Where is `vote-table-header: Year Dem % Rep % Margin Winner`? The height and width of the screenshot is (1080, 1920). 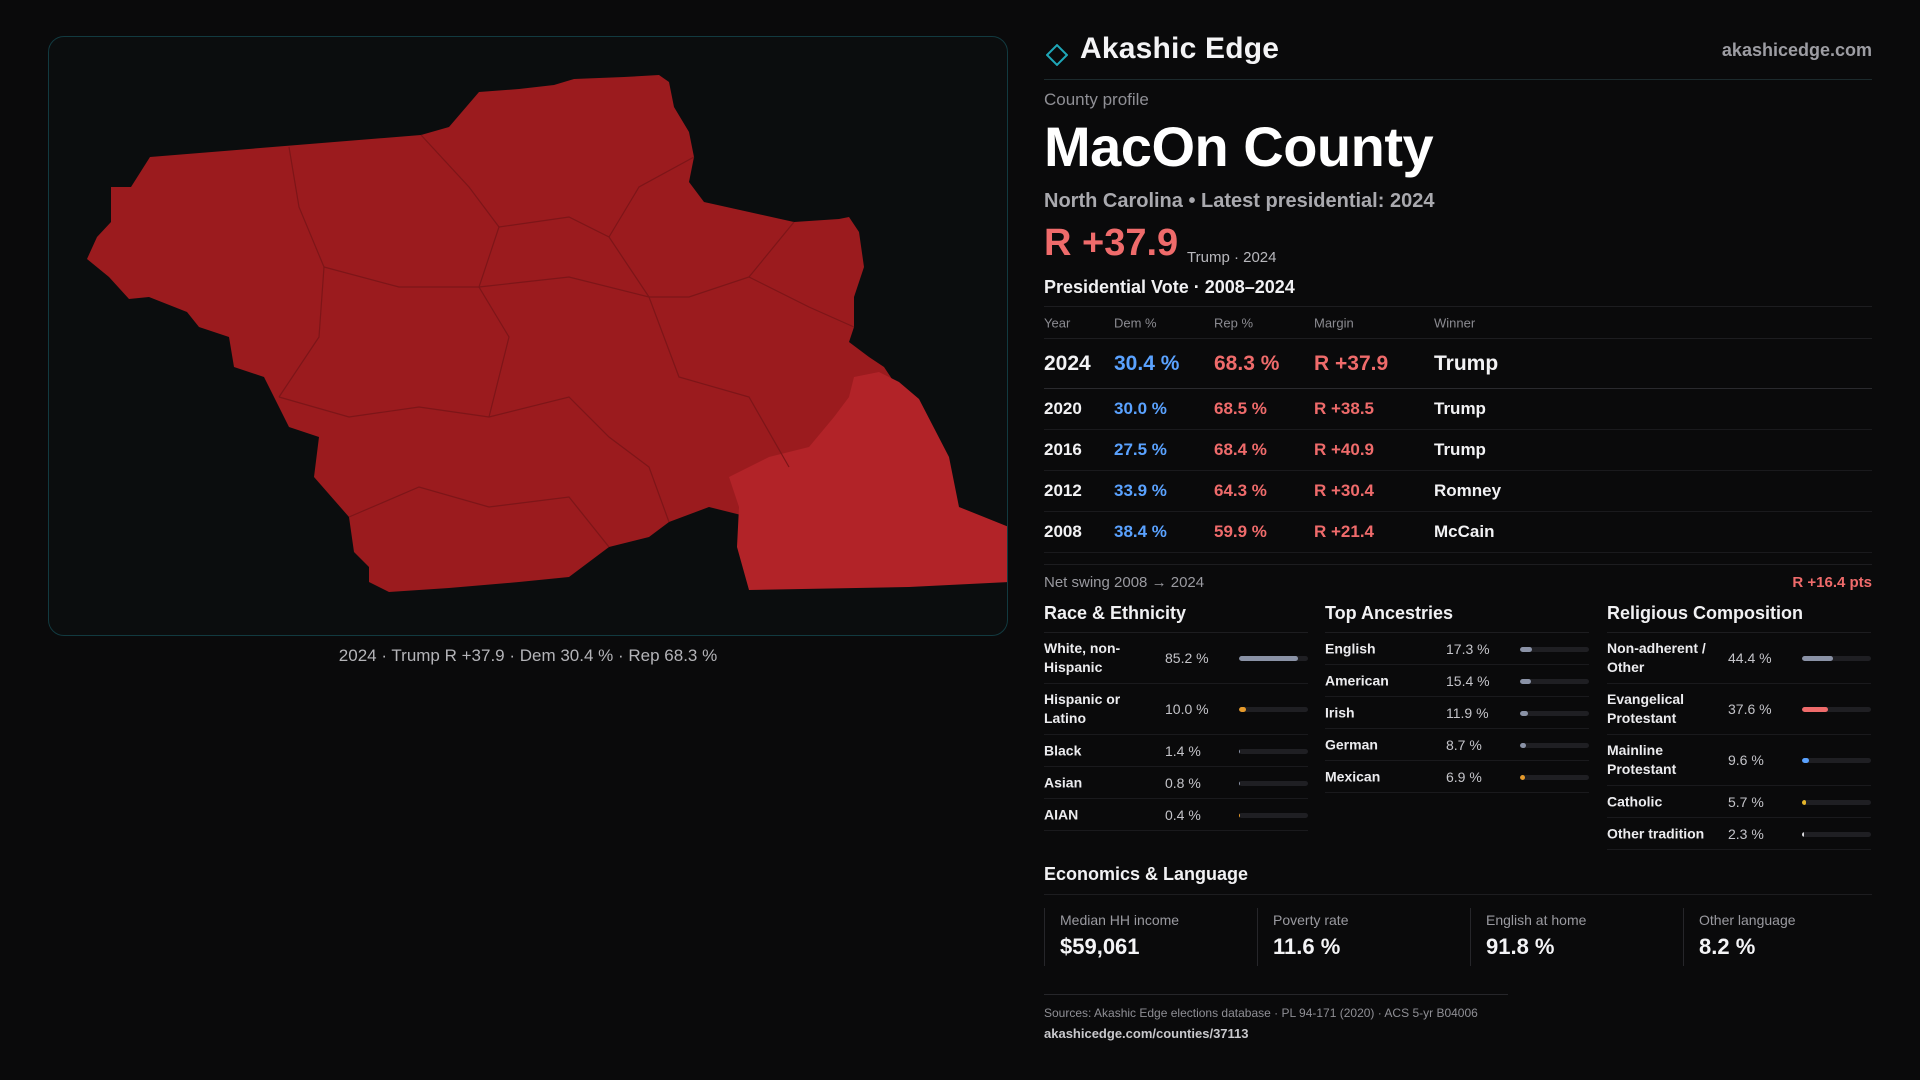
vote-table-header: Year Dem % Rep % Margin Winner is located at coordinates (1458, 323).